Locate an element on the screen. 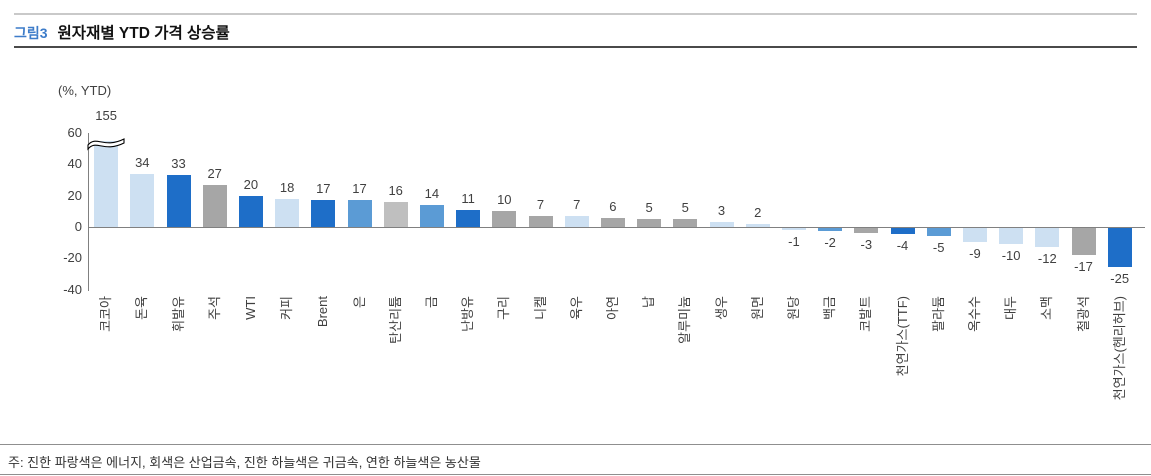 The image size is (1151, 476). y-tick-label: -40 is located at coordinates (72, 289).